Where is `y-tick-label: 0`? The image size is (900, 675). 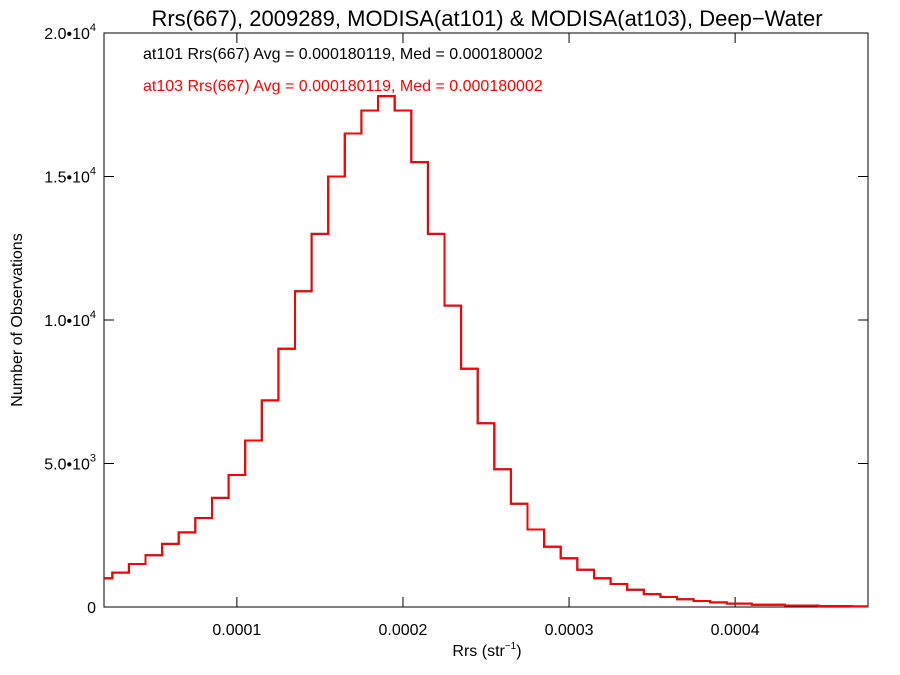
y-tick-label: 0 is located at coordinates (91, 608).